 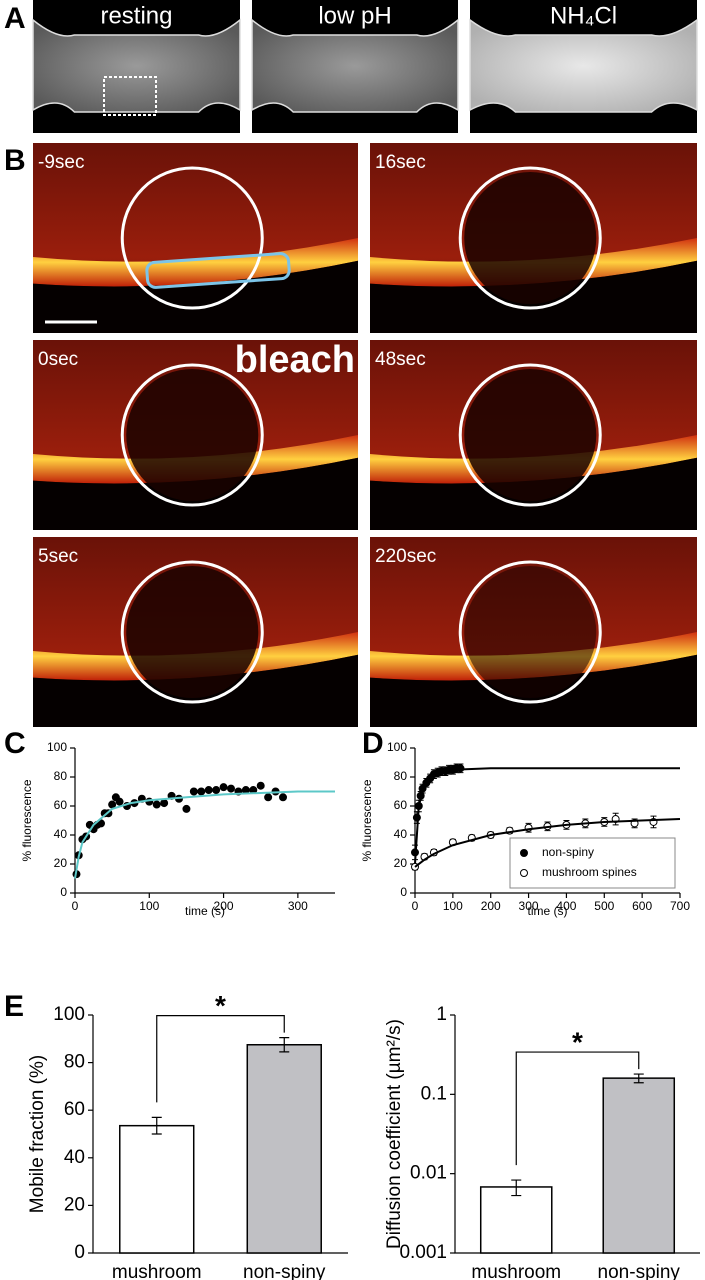 I want to click on panel-label: B, so click(x=15, y=160).